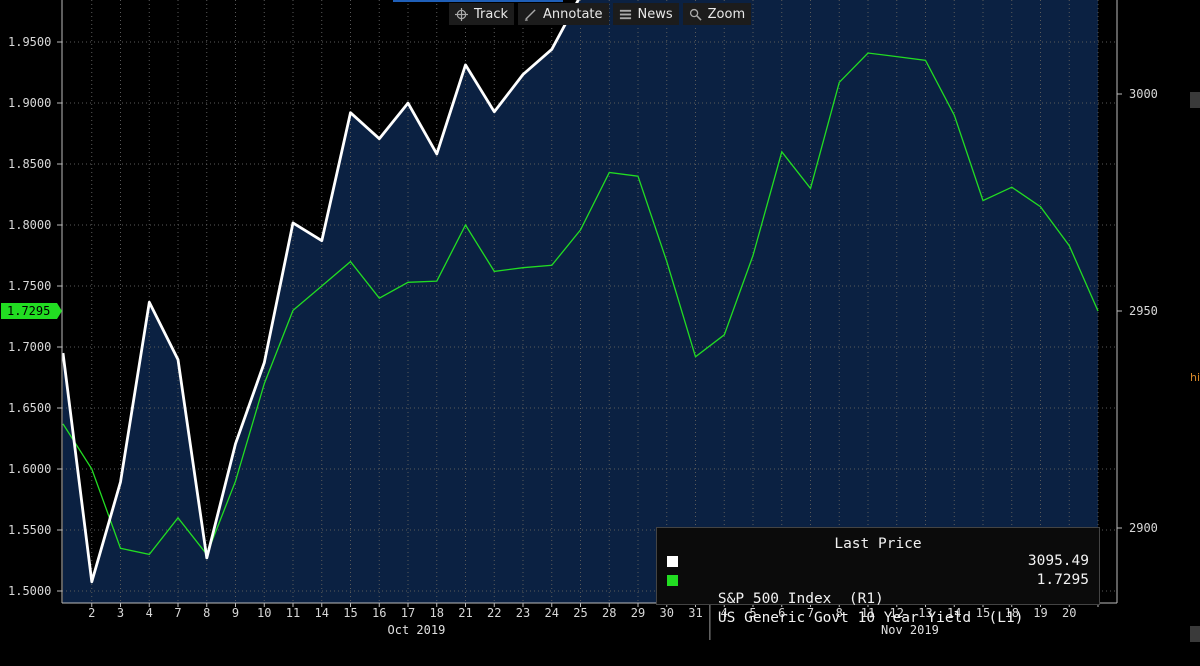  I want to click on x-tick-label: 6, so click(781, 613).